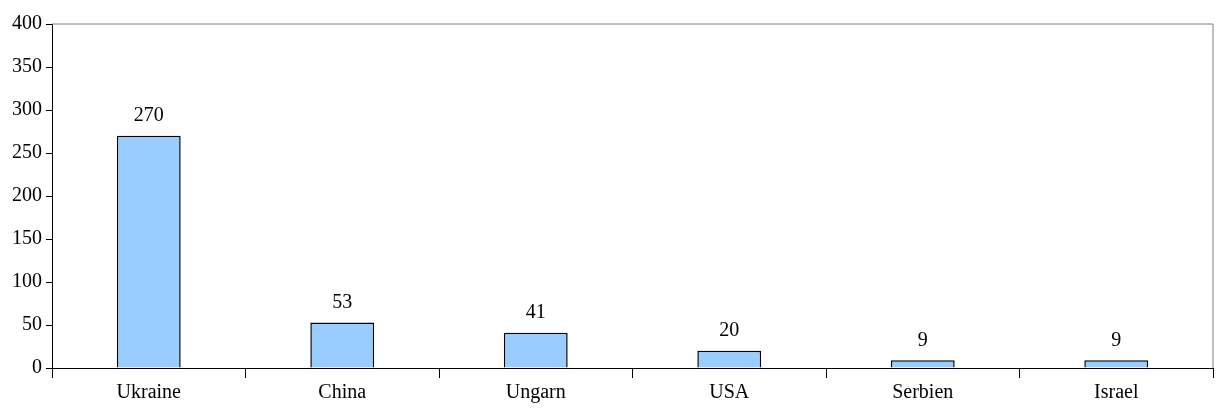 This screenshot has width=1223, height=416. Describe the element at coordinates (149, 391) in the screenshot. I see `x-tick-label: Ukraine` at that location.